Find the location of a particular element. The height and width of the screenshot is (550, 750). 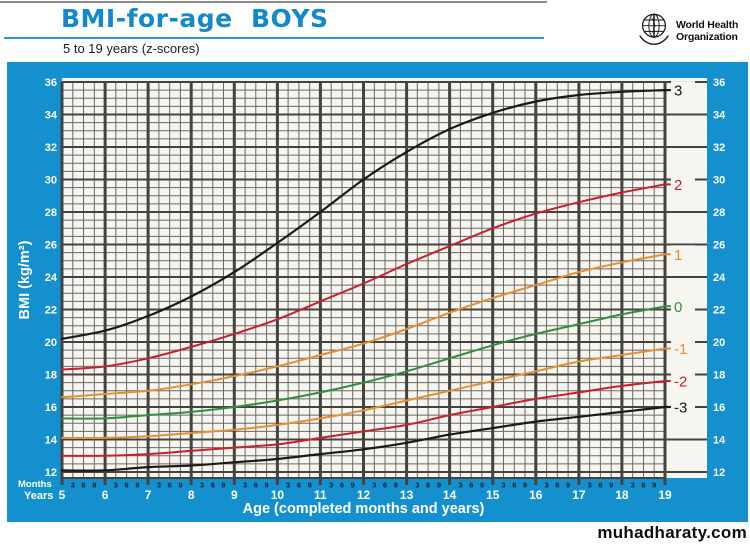

z-label-2: 2 is located at coordinates (678, 185).